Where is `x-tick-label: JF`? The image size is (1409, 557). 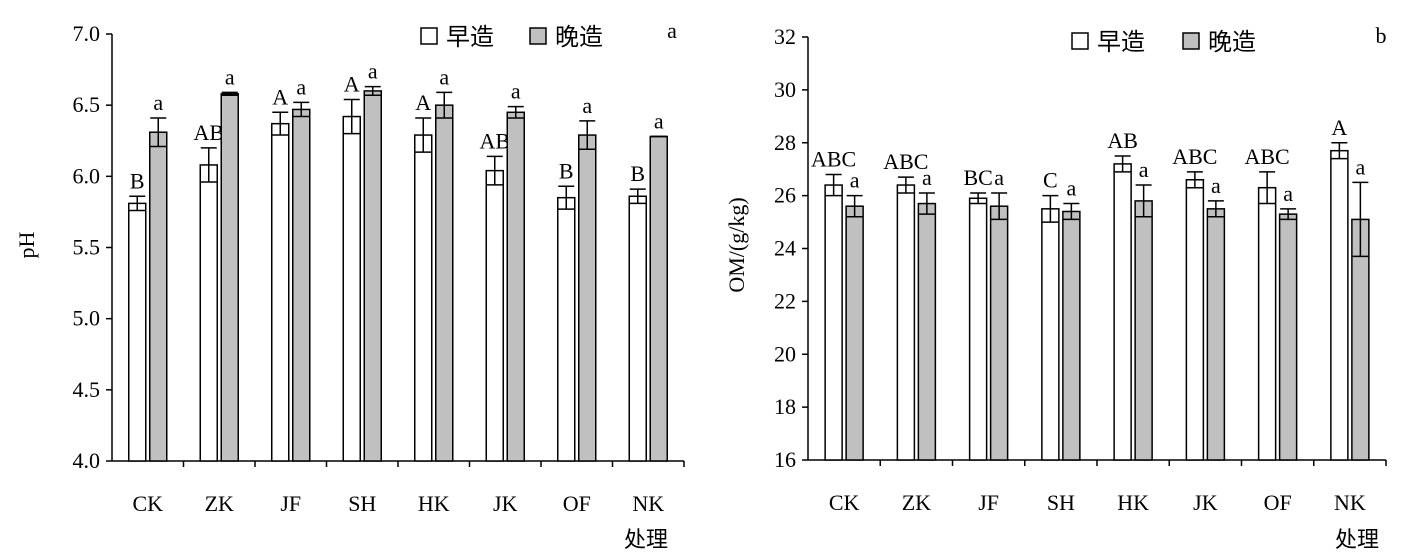
x-tick-label: JF is located at coordinates (988, 502).